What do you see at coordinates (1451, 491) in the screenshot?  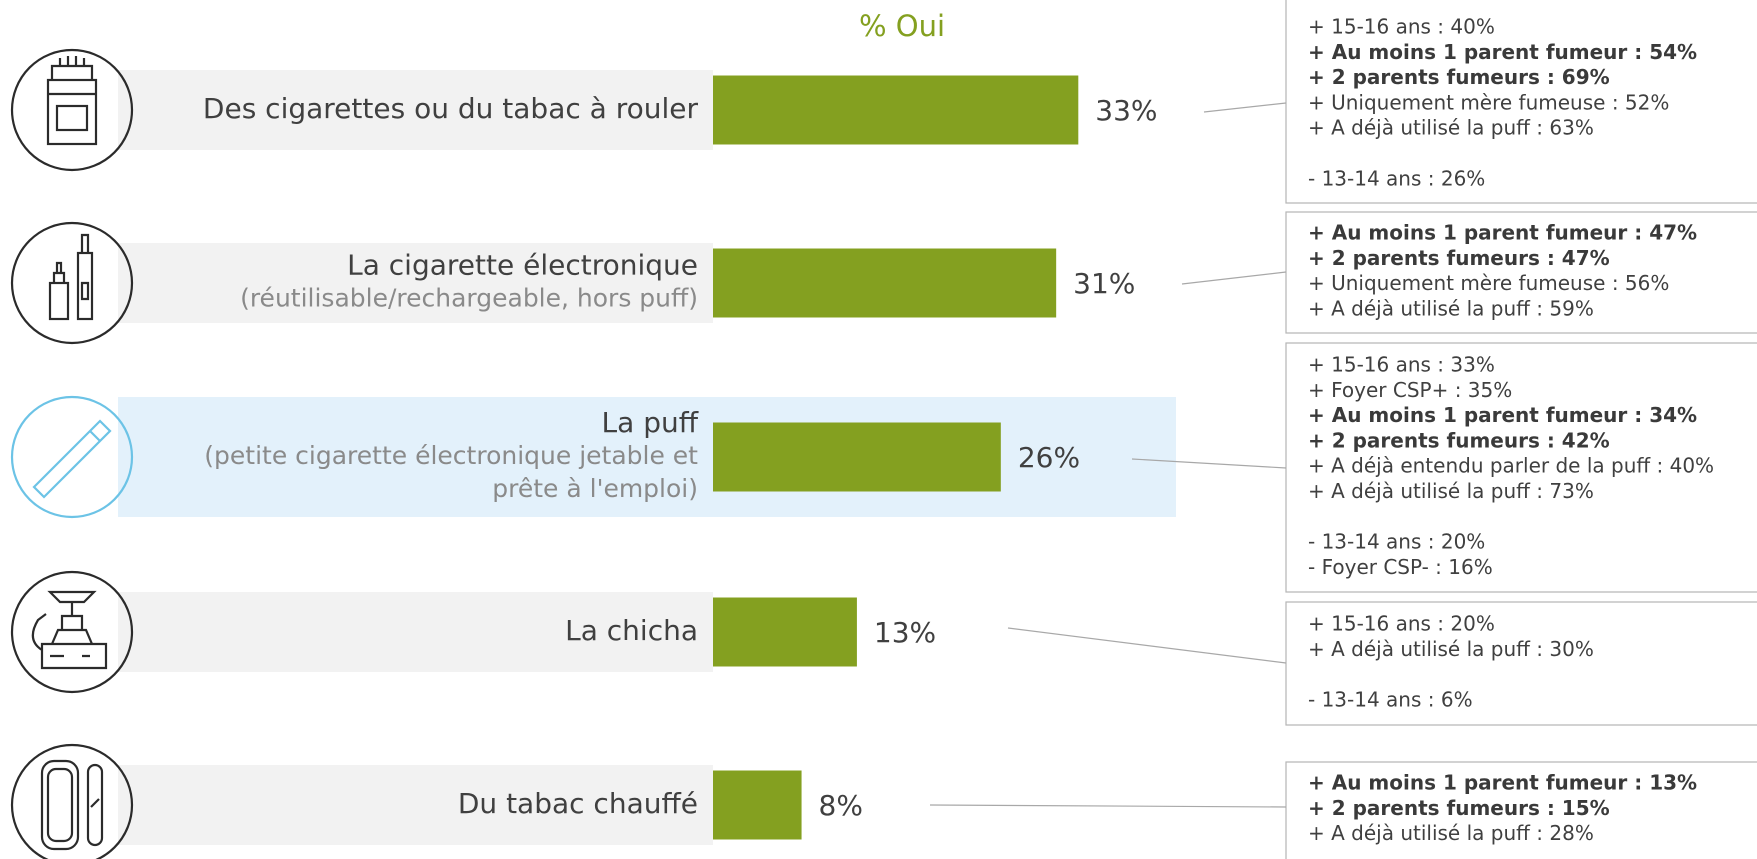 I see `detail-line: + A déjà utilisé la puff : 73%` at bounding box center [1451, 491].